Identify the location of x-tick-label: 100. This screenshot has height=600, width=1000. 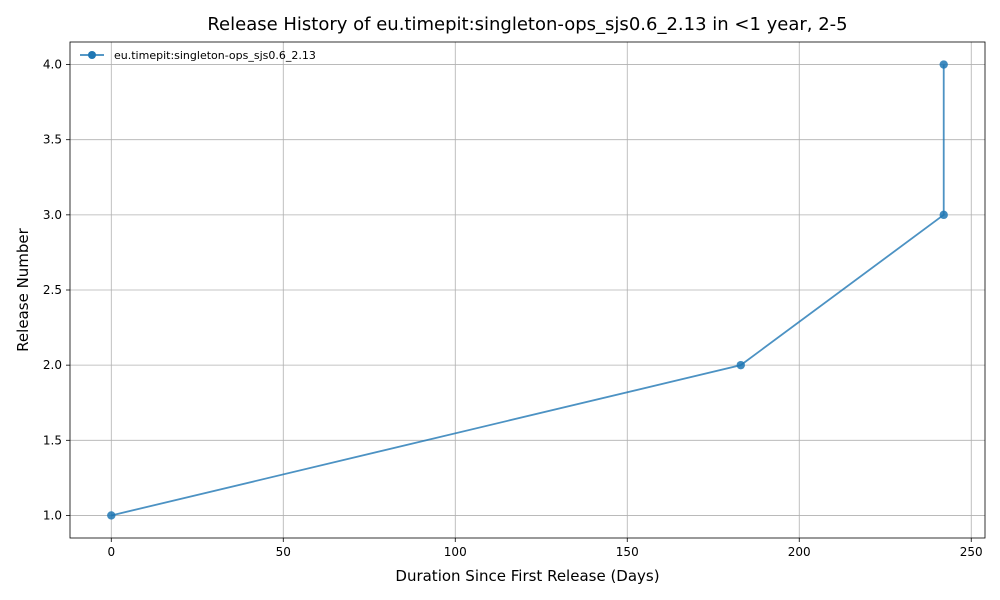
(455, 552).